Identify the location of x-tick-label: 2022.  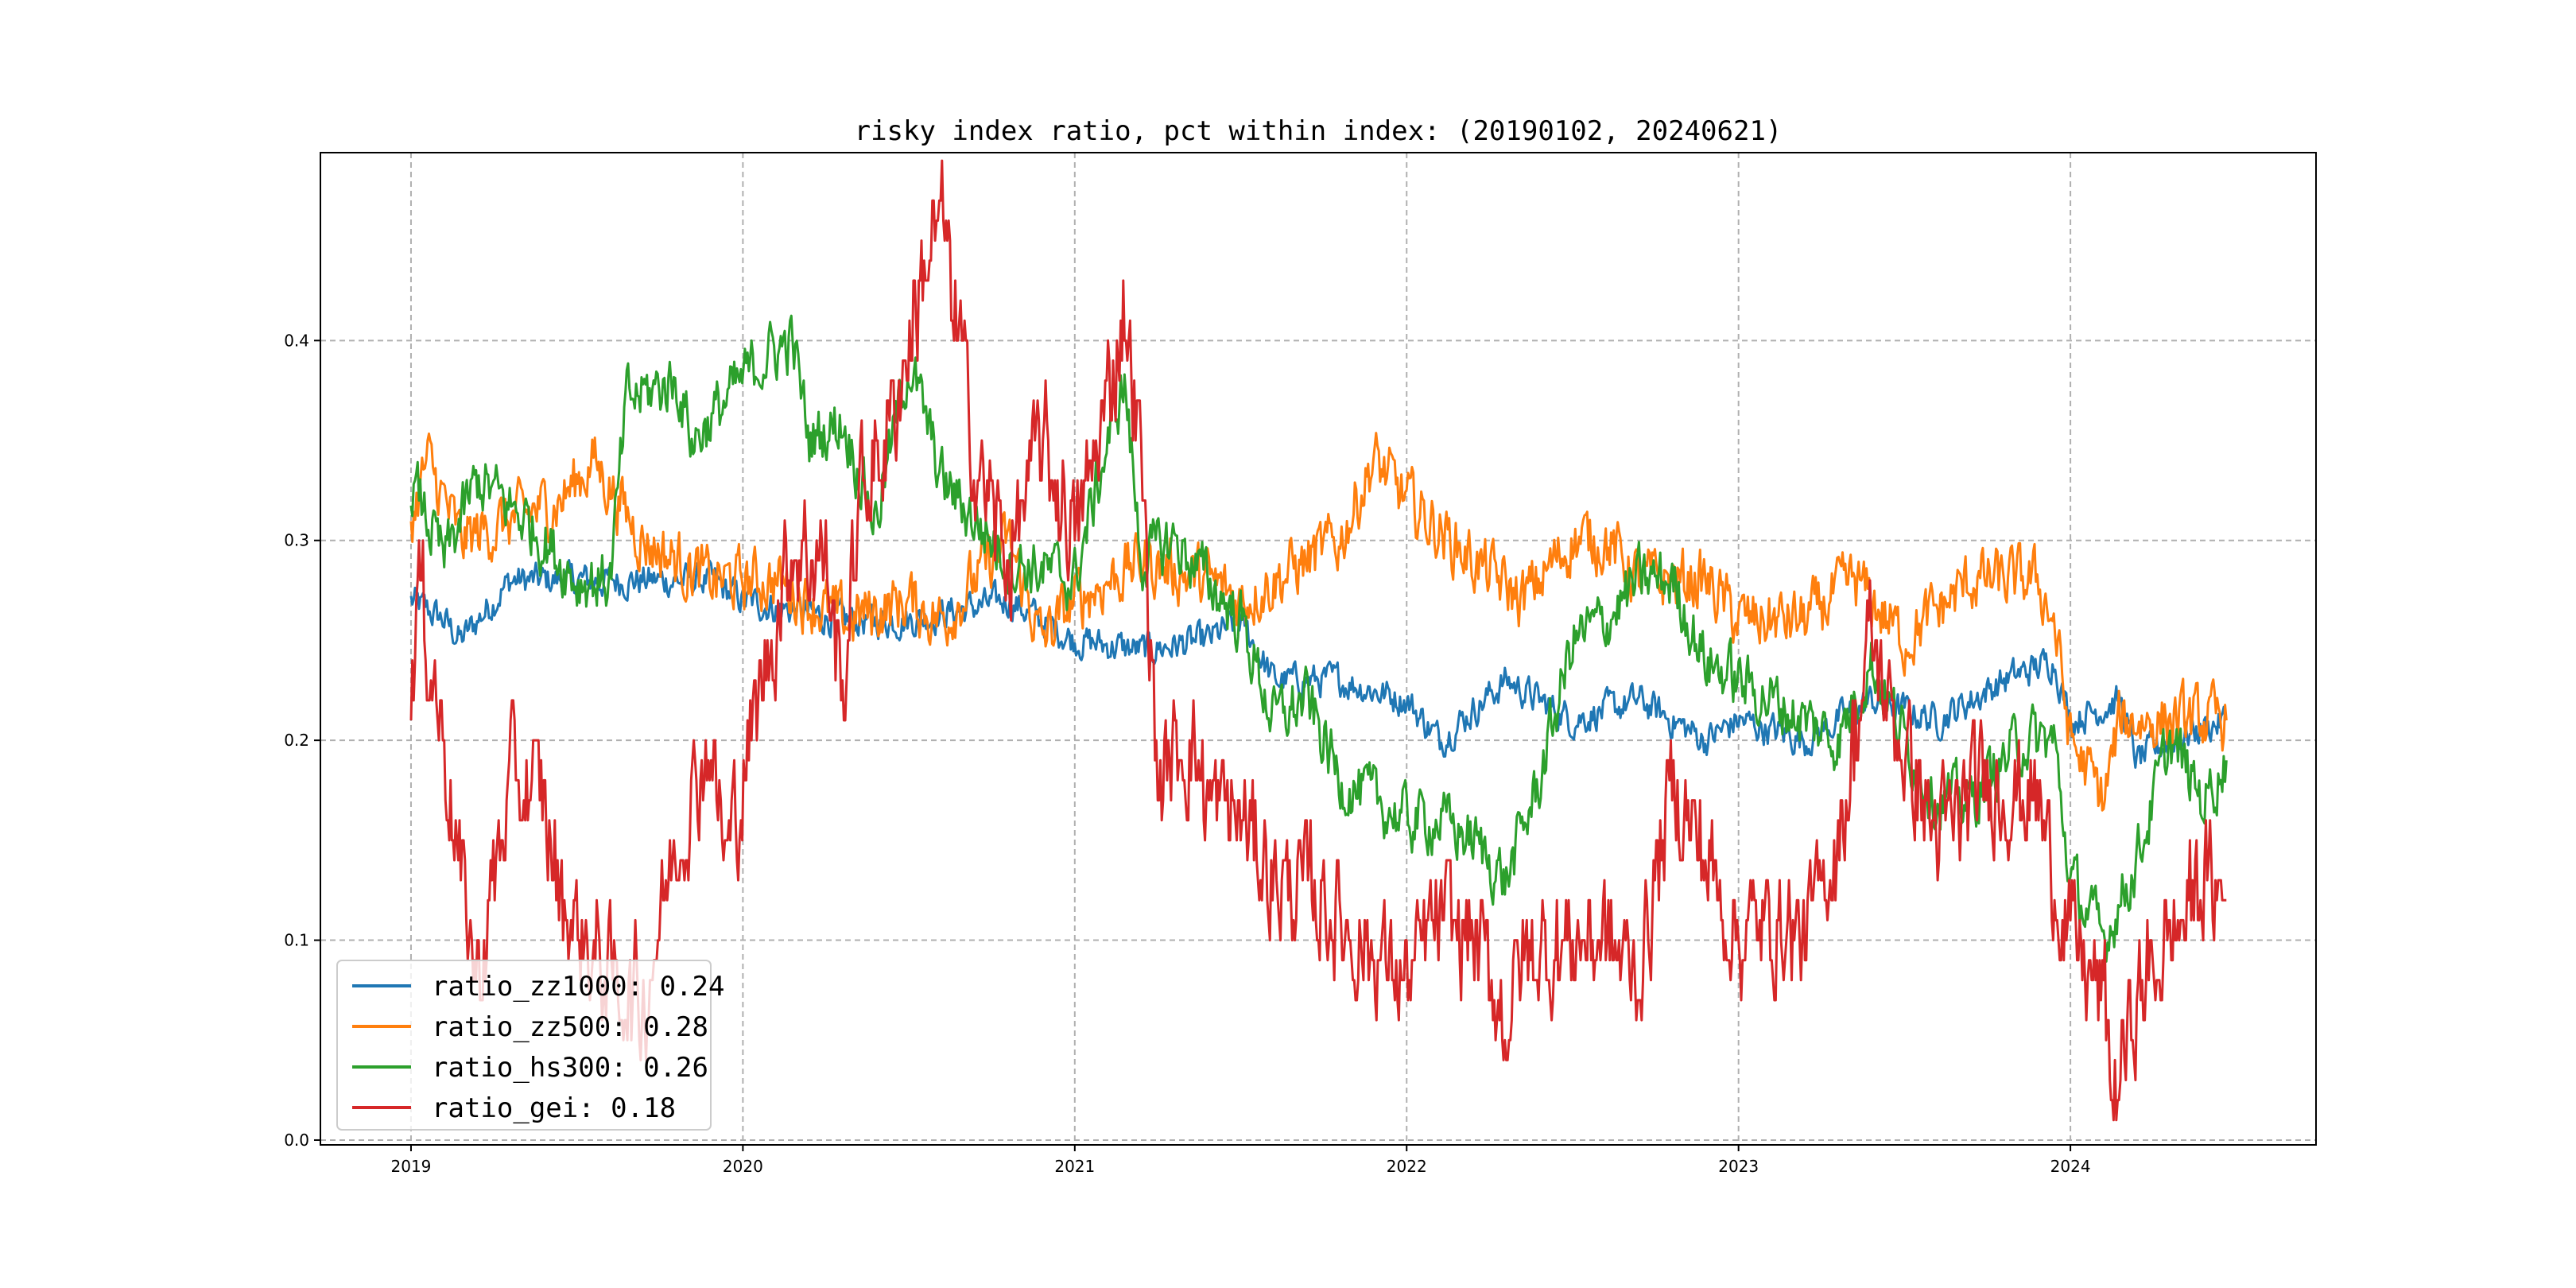
(1407, 1167).